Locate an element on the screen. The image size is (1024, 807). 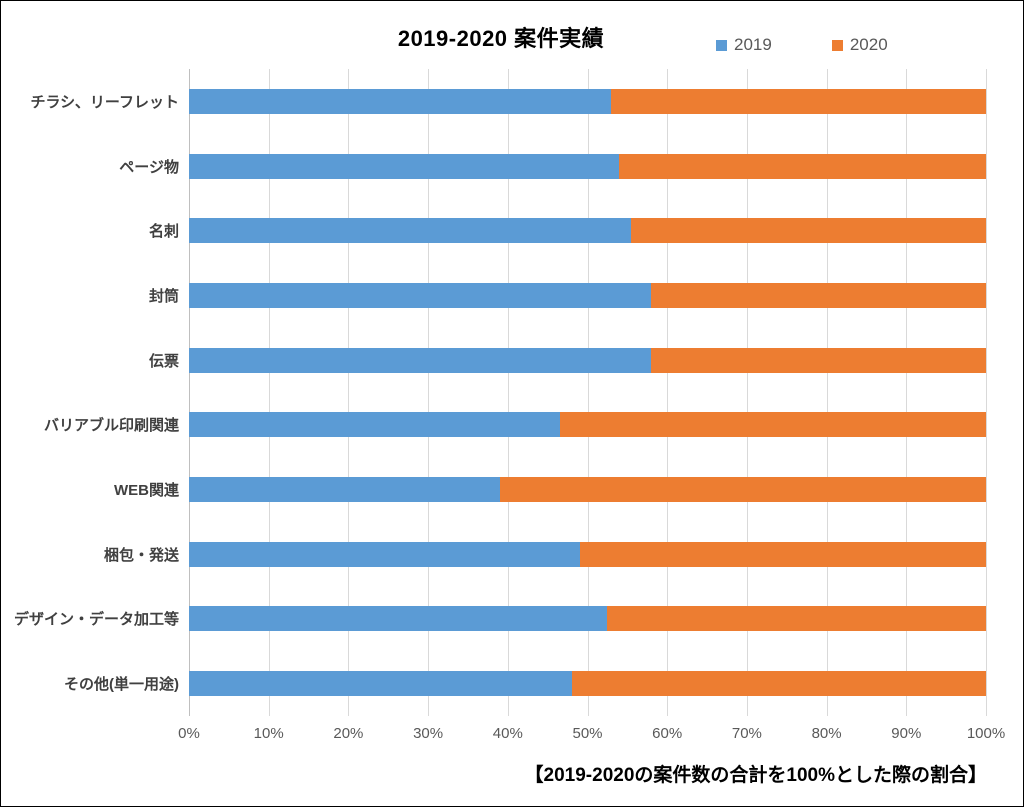
x-tick-label: 100% is located at coordinates (986, 733).